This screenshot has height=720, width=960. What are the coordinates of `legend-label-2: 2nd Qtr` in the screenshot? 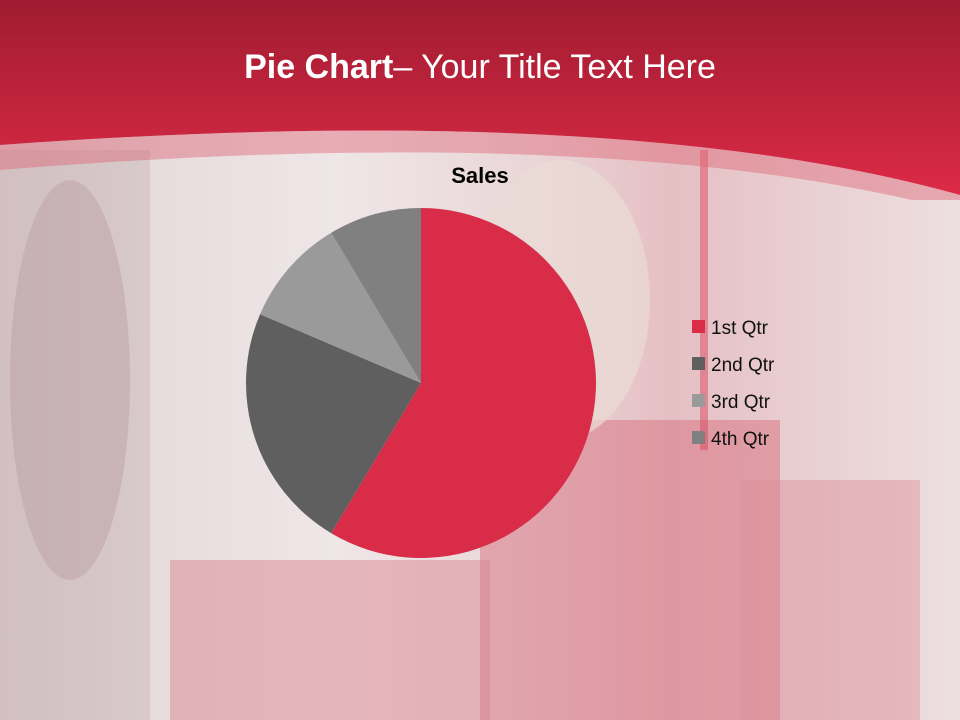 It's located at (743, 365).